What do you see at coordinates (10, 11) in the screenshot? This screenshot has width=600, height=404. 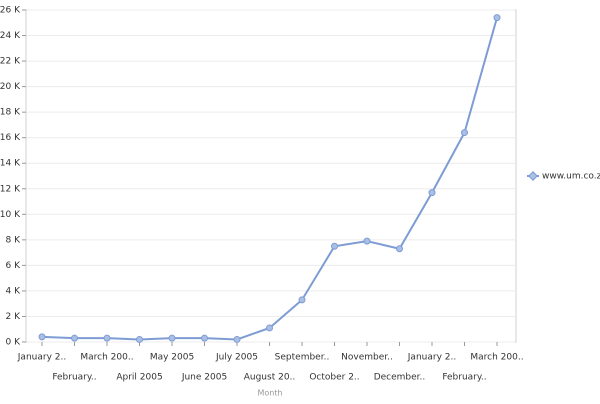 I see `y-tick-label: 26 K` at bounding box center [10, 11].